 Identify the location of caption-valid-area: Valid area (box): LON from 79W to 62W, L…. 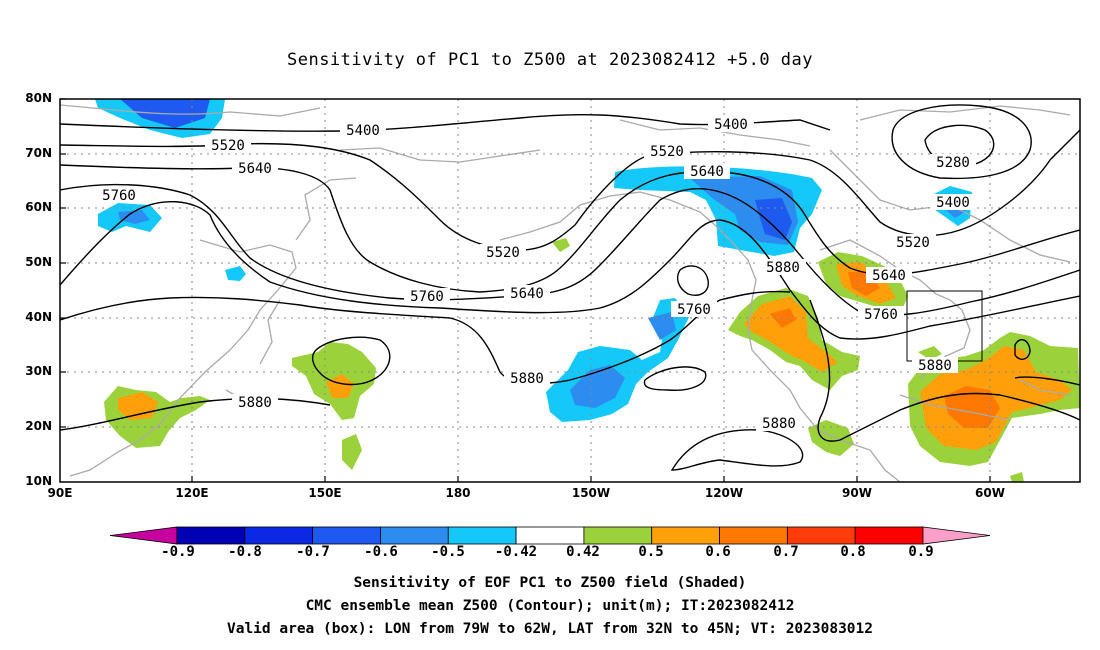
(549, 629).